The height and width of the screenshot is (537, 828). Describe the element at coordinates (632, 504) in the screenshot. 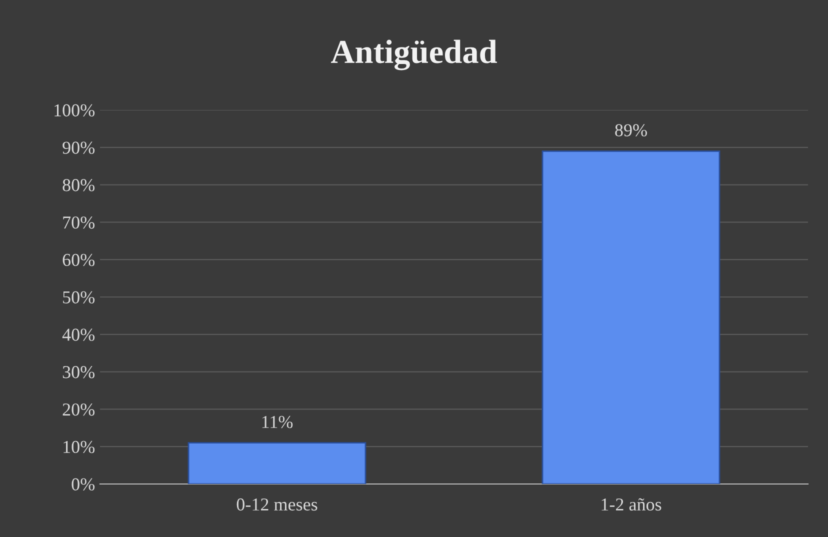

I see `x-tick-label: 1-2 años` at that location.